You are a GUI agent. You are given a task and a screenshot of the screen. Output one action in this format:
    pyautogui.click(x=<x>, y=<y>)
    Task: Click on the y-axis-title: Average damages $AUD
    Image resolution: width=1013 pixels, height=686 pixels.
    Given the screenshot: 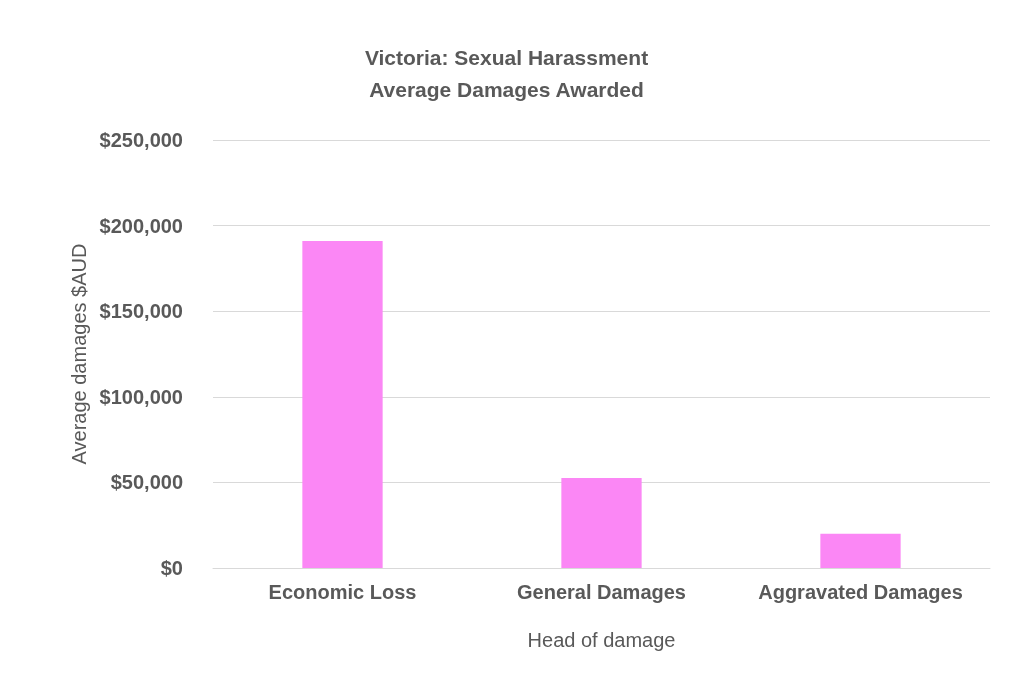 What is the action you would take?
    pyautogui.click(x=78, y=354)
    